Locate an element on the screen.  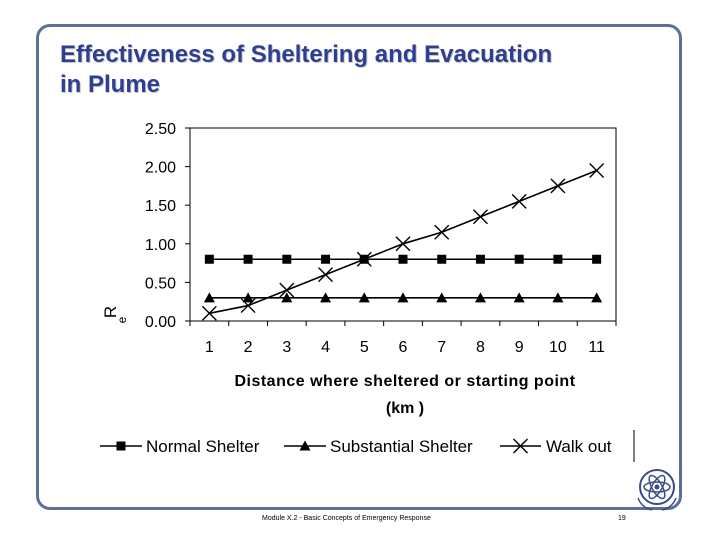
slide-title-line-2: in Plume is located at coordinates (110, 84).